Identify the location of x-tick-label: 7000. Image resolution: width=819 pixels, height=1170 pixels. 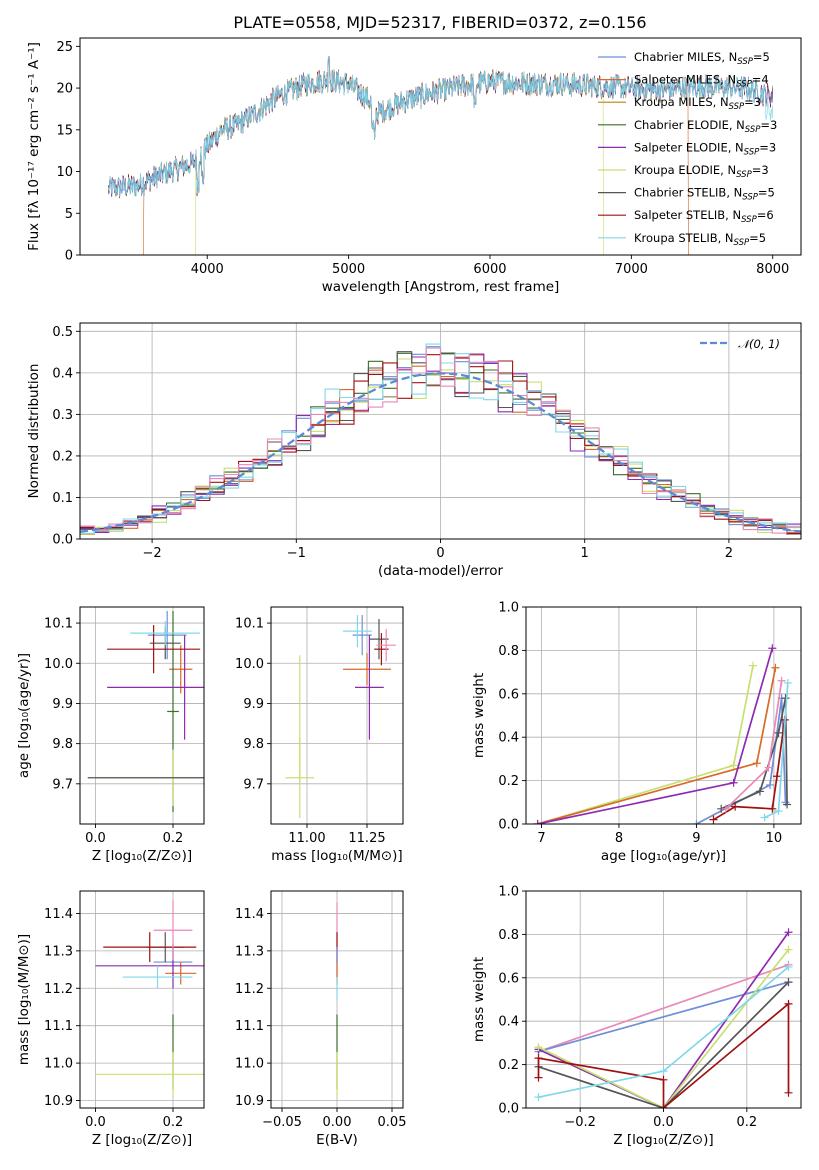
(631, 269).